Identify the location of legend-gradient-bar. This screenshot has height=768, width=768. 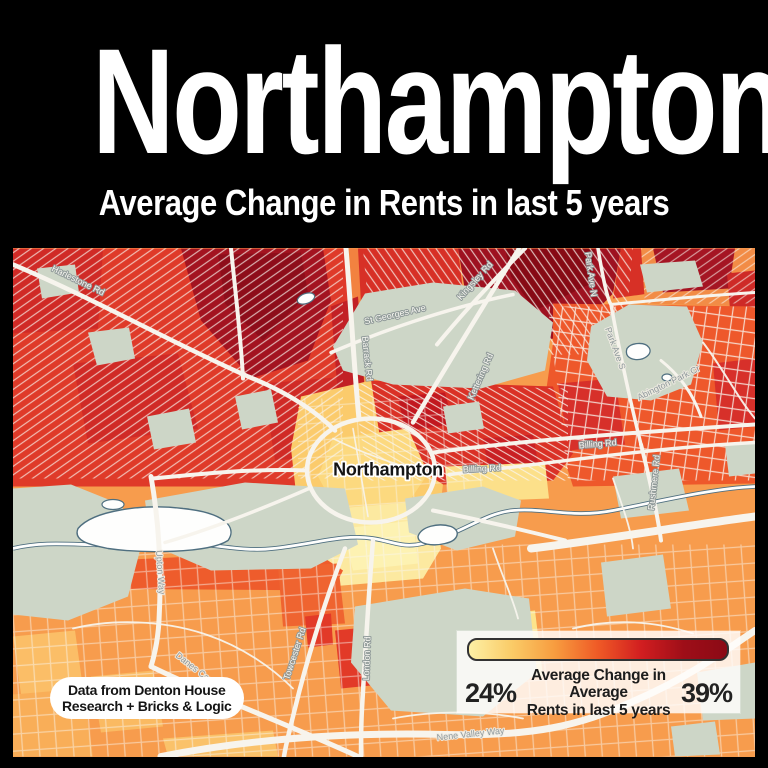
(598, 649).